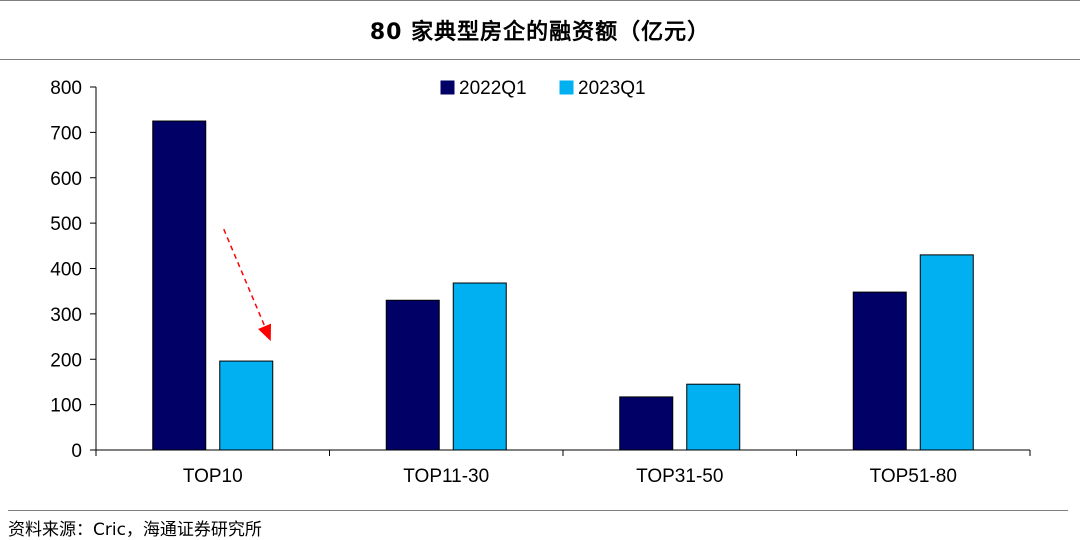 The image size is (1080, 540). Describe the element at coordinates (447, 87) in the screenshot. I see `legend-swatch-2022Q1` at that location.